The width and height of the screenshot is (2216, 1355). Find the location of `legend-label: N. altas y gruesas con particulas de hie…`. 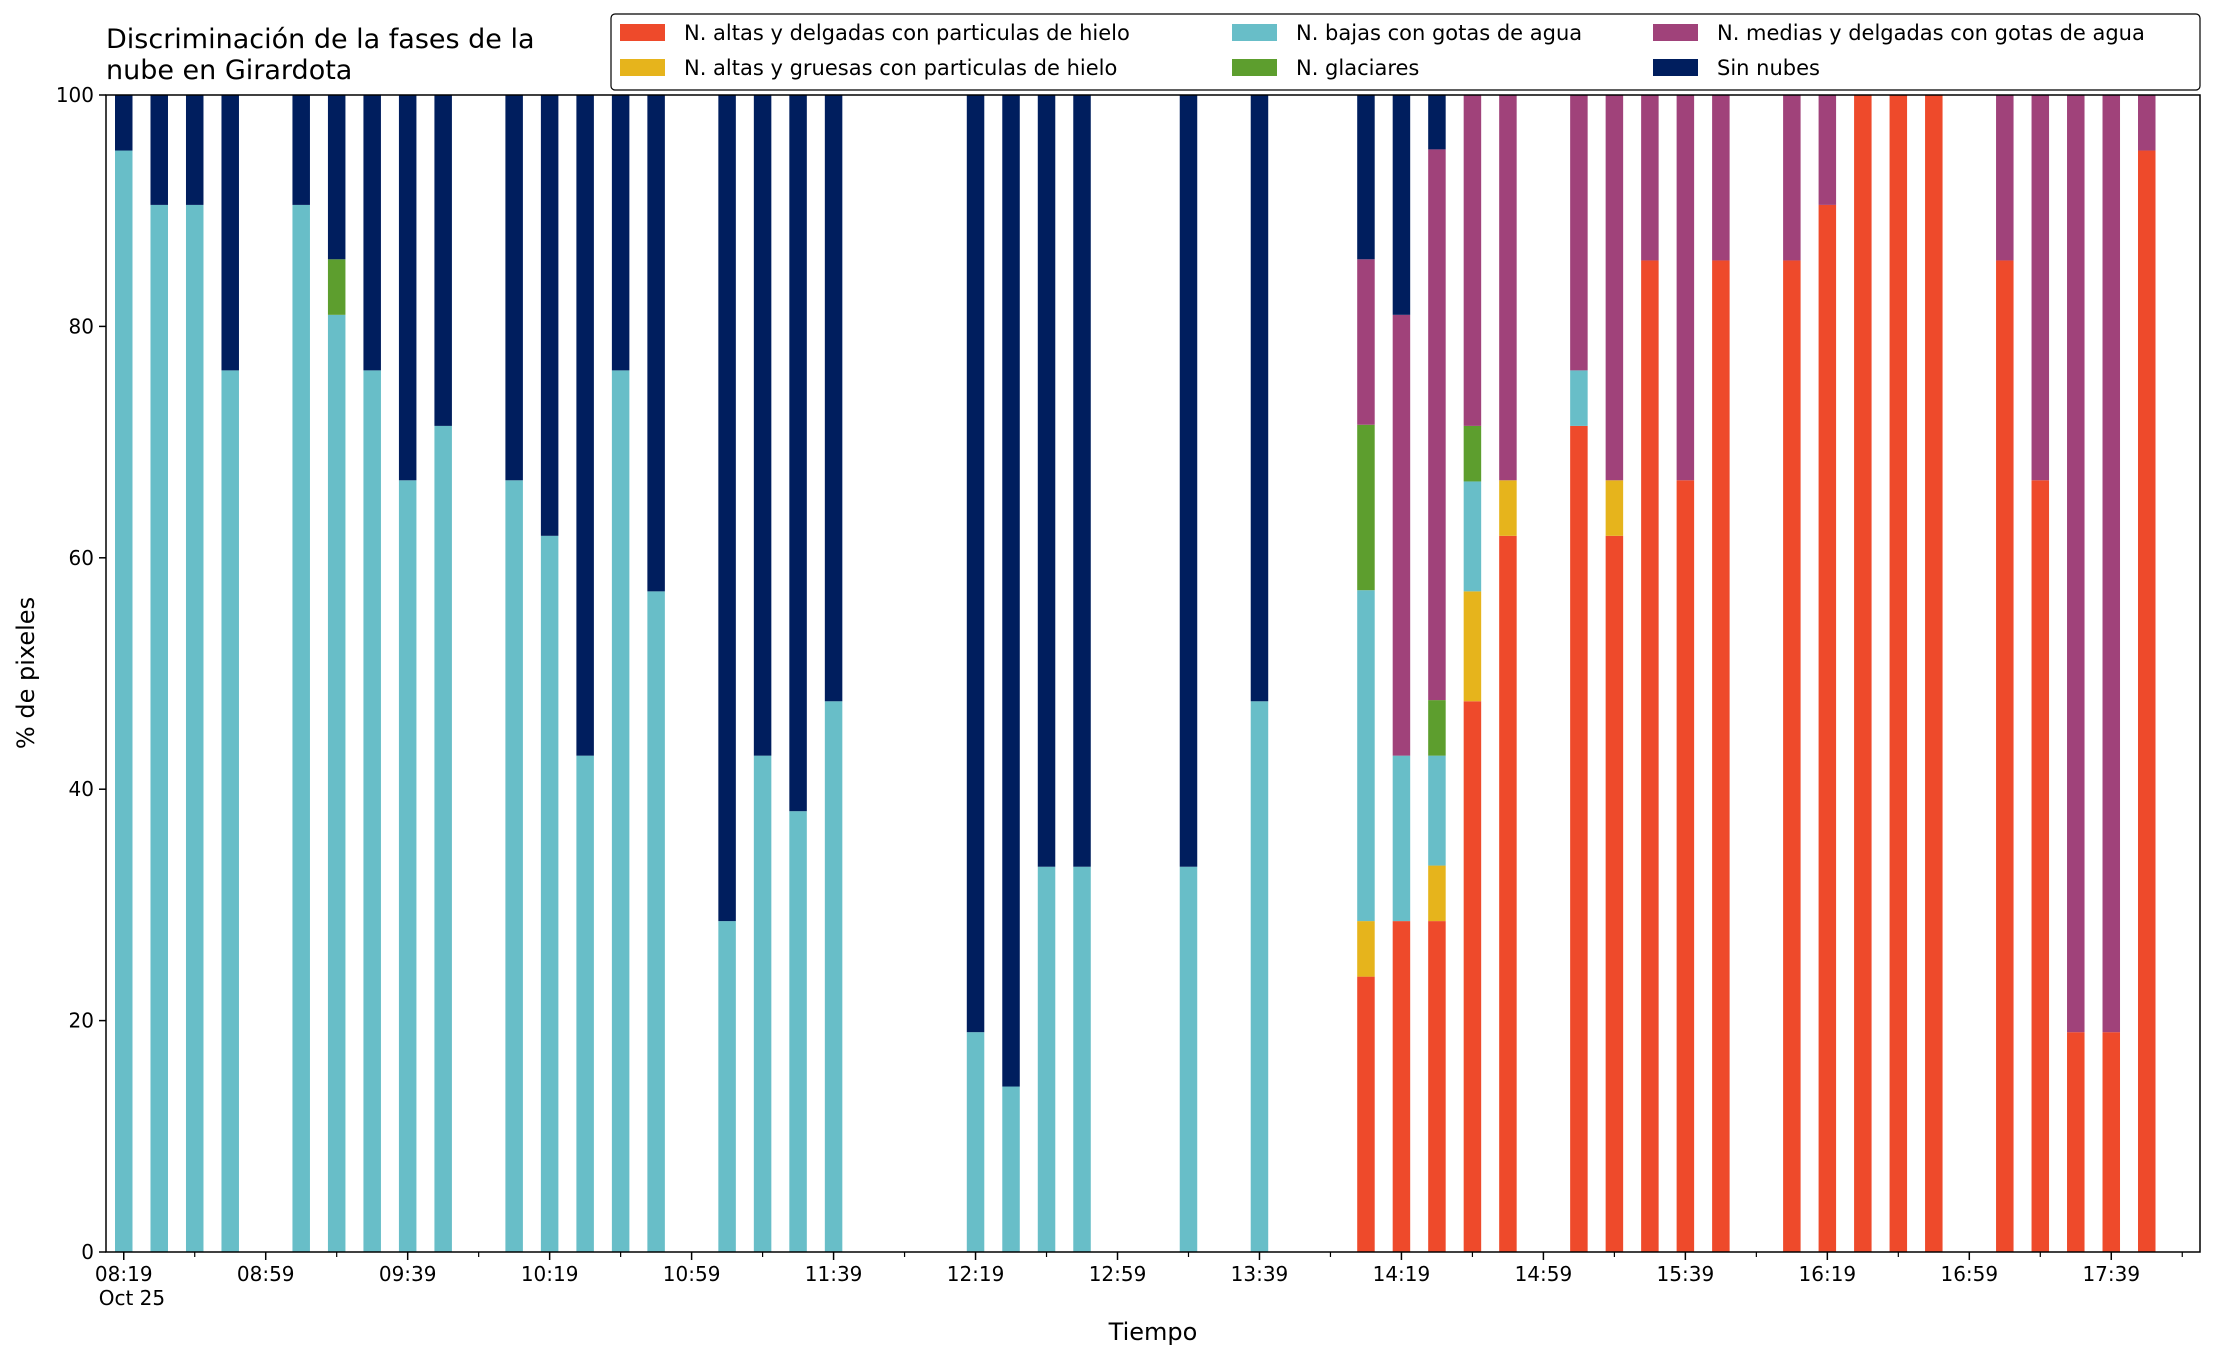

legend-label: N. altas y gruesas con particulas de hie… is located at coordinates (900, 68).